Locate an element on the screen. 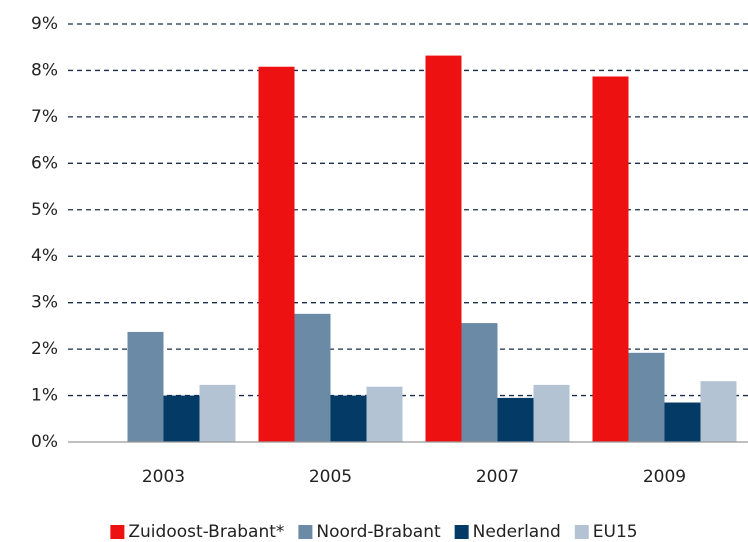 The height and width of the screenshot is (542, 748). legend-label: Zuidoost-Brabant* is located at coordinates (206, 532).